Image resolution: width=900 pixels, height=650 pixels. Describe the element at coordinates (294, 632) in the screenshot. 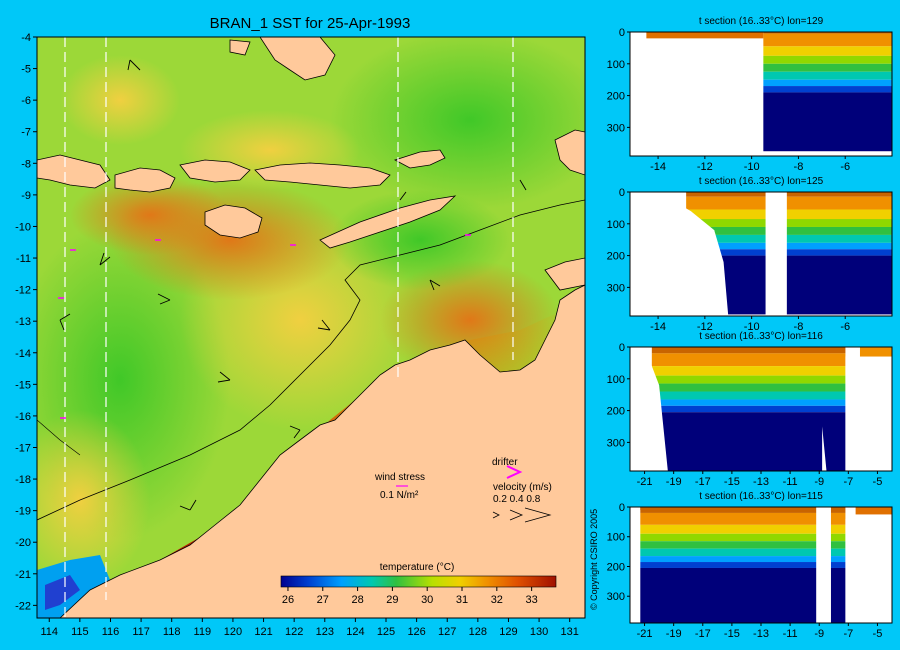

I see `map-x-tick-label: 122` at that location.